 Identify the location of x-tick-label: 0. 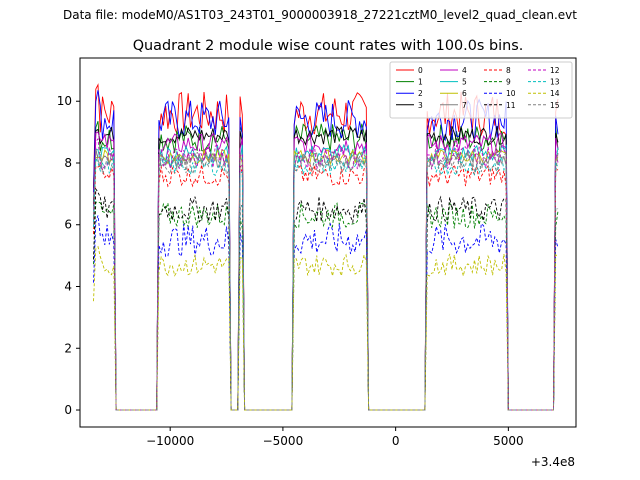
(396, 441).